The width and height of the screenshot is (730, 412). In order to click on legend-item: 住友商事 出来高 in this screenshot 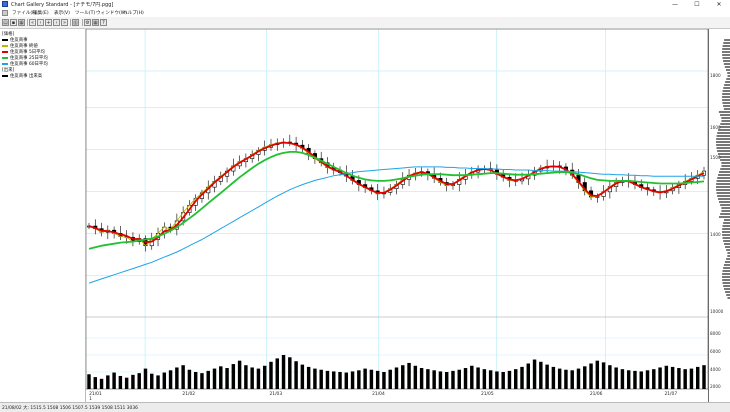, I will do `click(22, 76)`.